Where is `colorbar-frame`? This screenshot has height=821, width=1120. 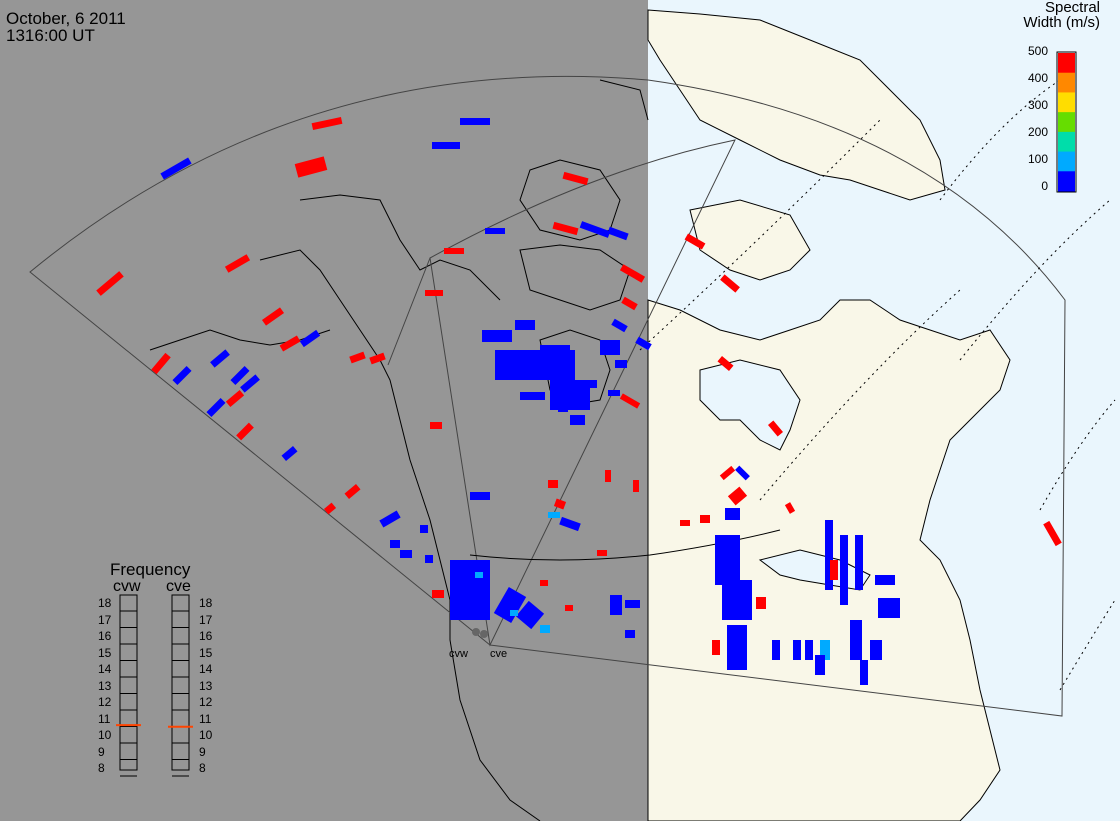
colorbar-frame is located at coordinates (1066, 122).